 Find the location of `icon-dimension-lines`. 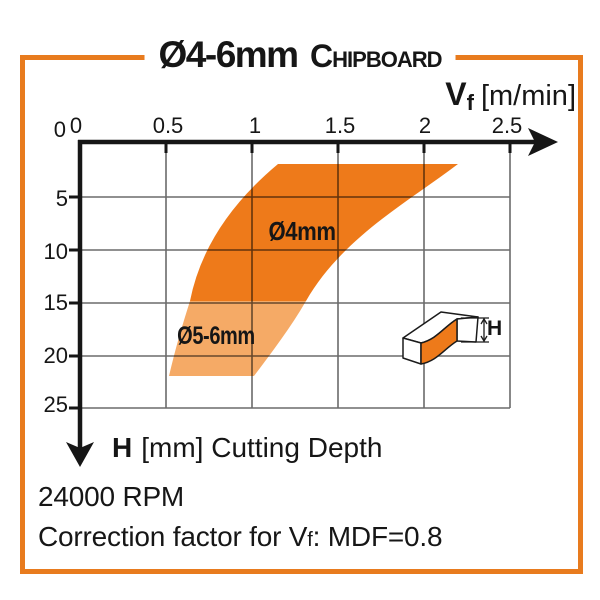

icon-dimension-lines is located at coordinates (475, 330).